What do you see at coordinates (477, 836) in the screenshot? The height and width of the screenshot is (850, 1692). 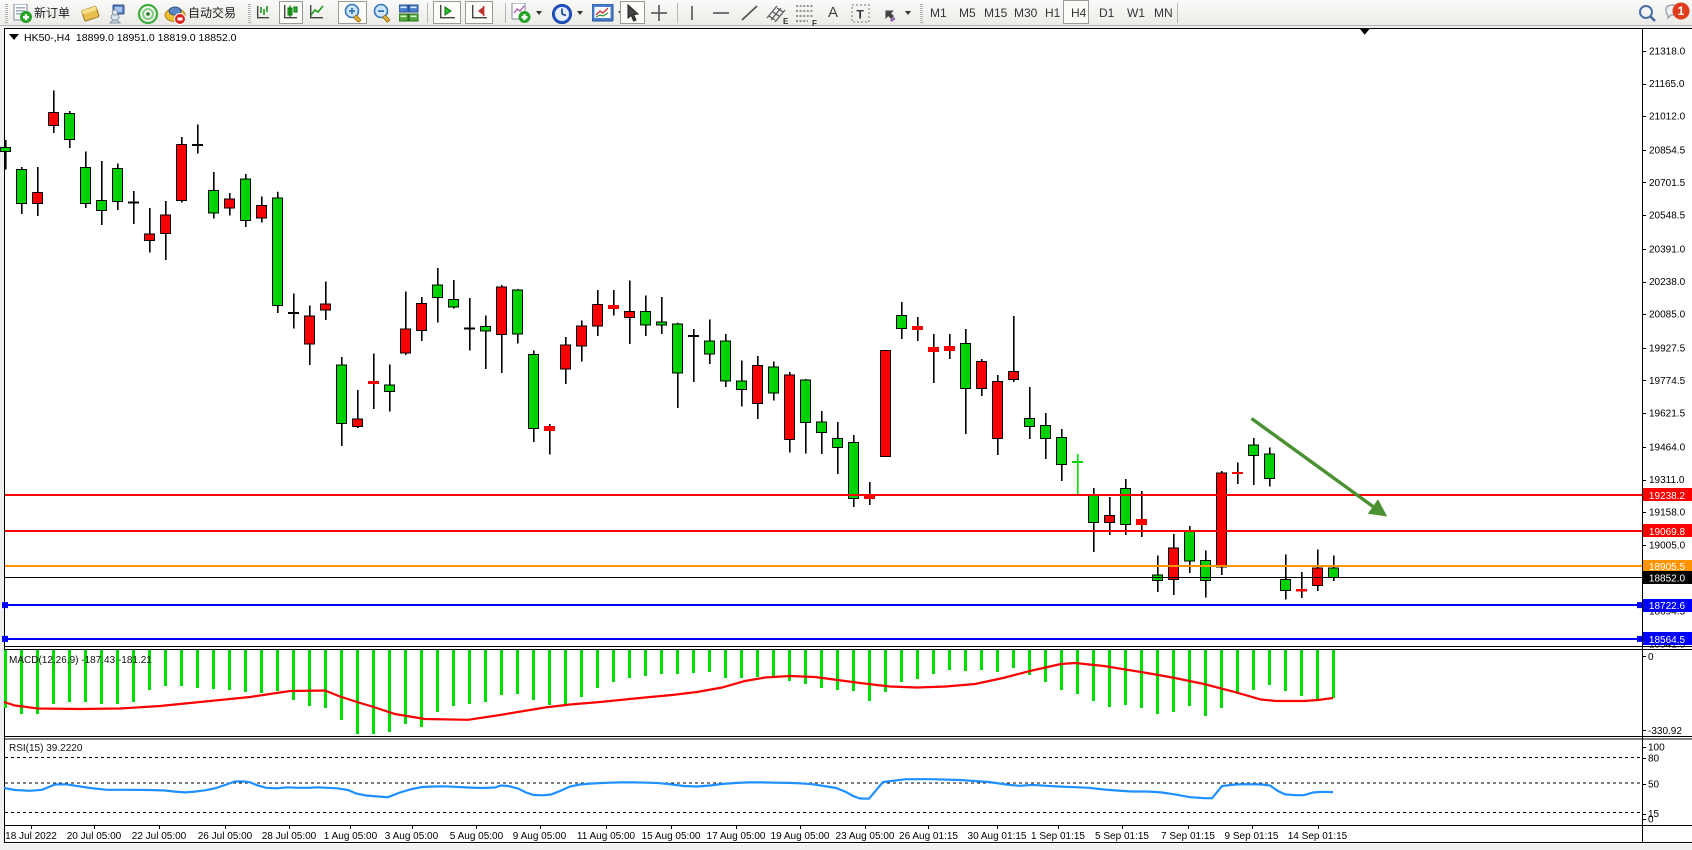 I see `svg-text: 5 Aug 05:00` at bounding box center [477, 836].